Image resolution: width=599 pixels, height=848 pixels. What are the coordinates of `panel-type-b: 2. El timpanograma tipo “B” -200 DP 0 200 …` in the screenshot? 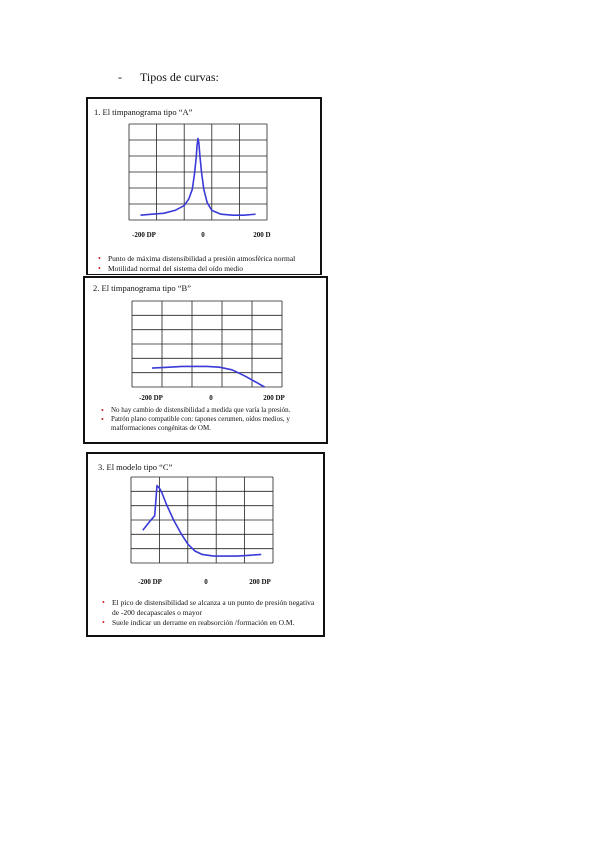 It's located at (205, 360).